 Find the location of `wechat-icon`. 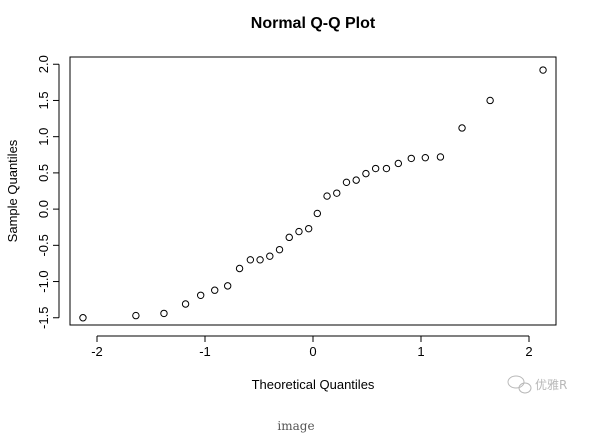

wechat-icon is located at coordinates (519, 384).